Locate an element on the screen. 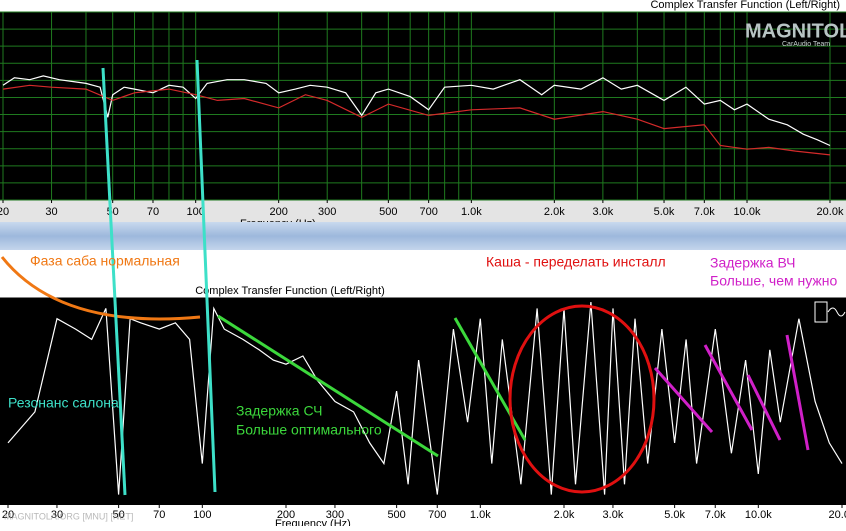  watermark-bottom: MAGNITOLA.ORG [MNU] [NET] is located at coordinates (68, 516).